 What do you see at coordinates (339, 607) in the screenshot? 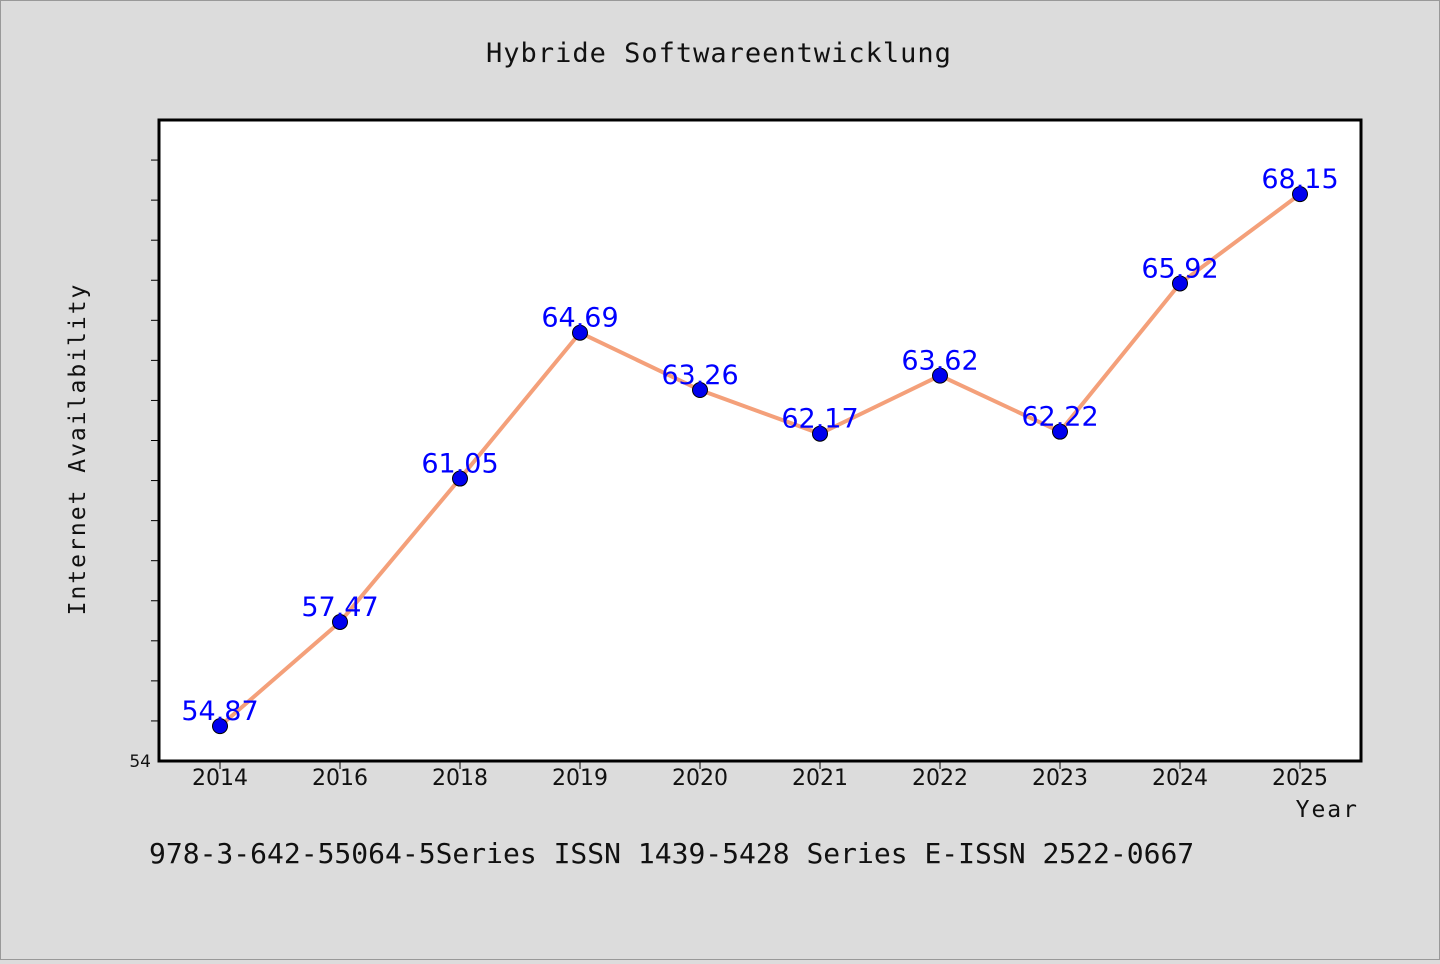
I see `data-label: 57.47` at bounding box center [339, 607].